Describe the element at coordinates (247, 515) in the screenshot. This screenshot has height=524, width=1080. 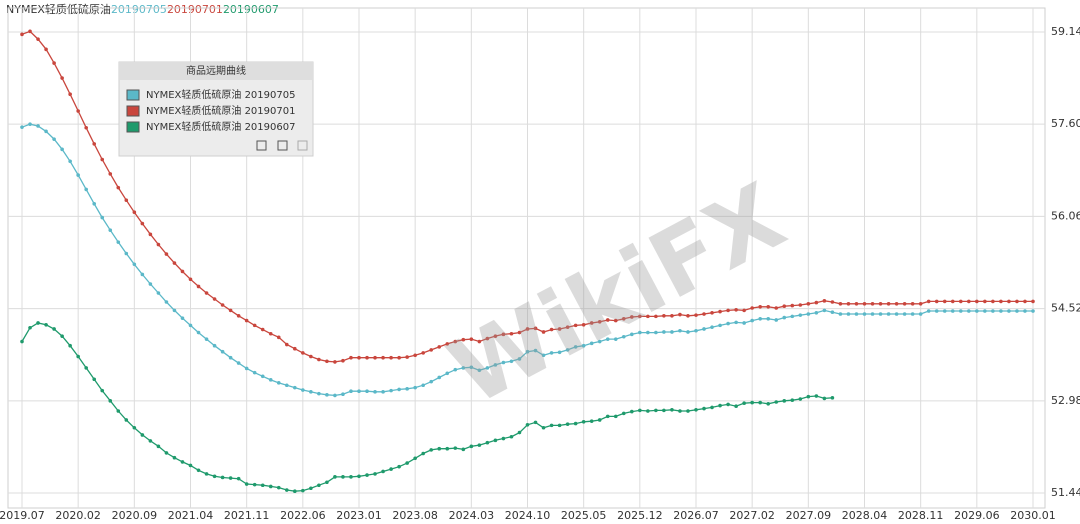
I see `x-tick-label: 2021.11` at that location.